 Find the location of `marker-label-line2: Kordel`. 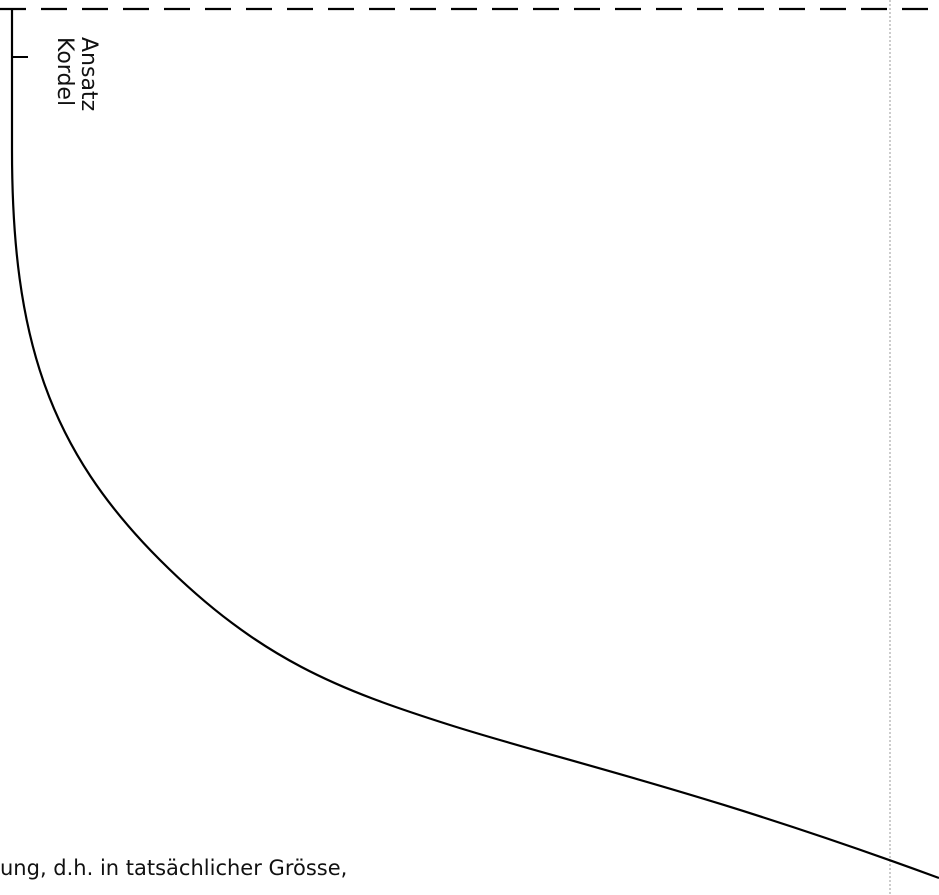

marker-label-line2: Kordel is located at coordinates (64, 72).